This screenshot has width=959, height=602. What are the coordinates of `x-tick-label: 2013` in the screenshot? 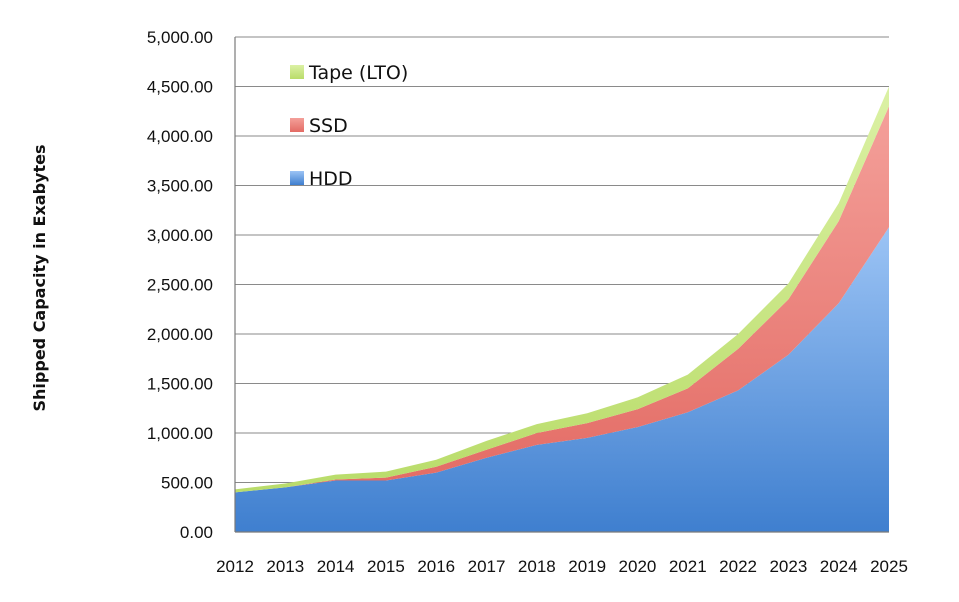 It's located at (285, 566).